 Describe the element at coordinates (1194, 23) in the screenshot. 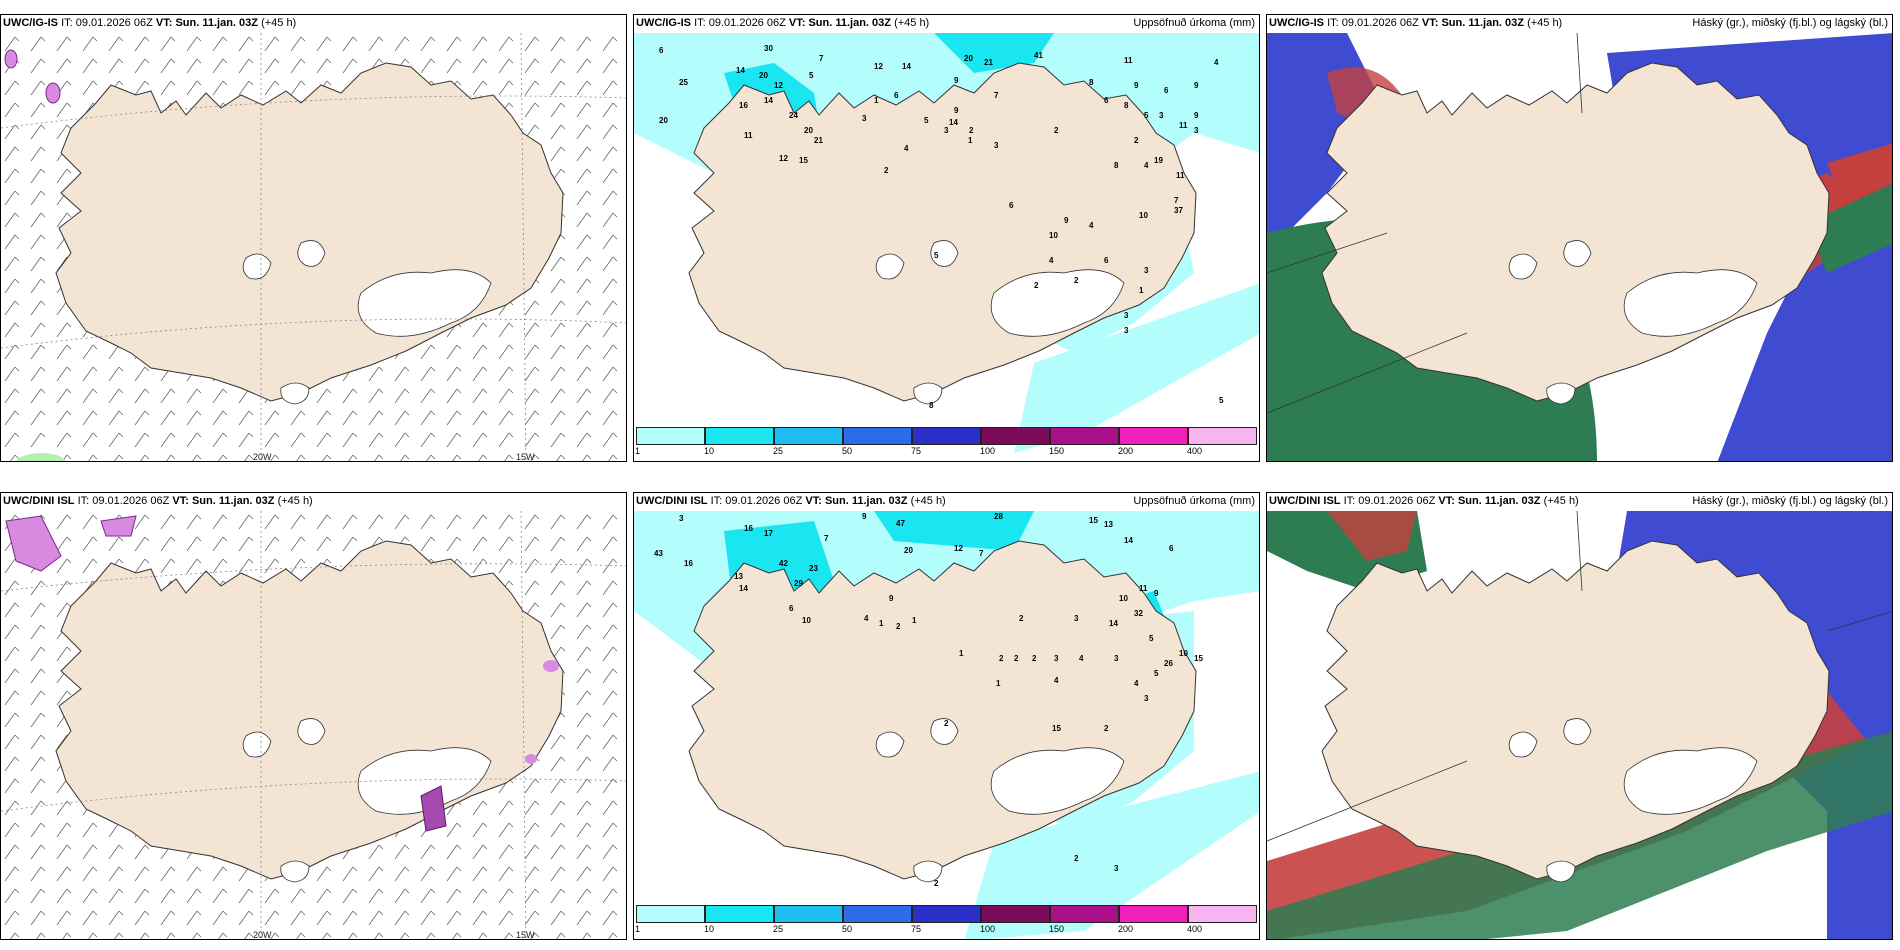

I see `panel-title-right: Uppsöfnuð úrkoma (mm)` at that location.